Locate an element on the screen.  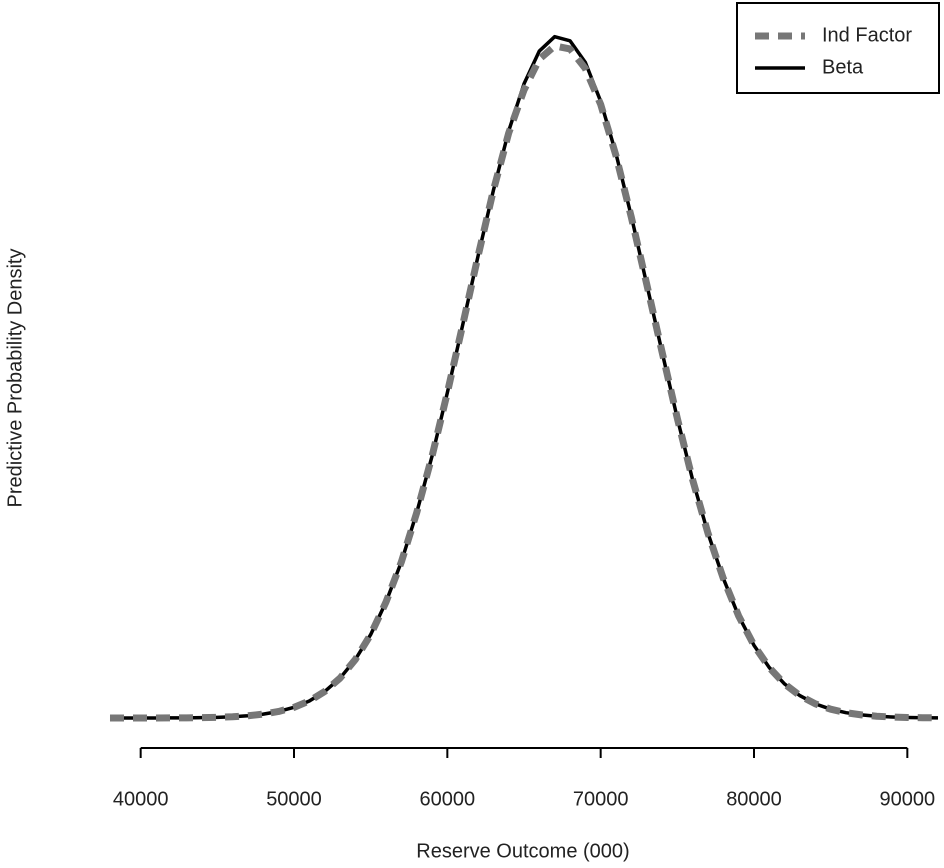
y-axis-label: Predictive Probability Density is located at coordinates (15, 378).